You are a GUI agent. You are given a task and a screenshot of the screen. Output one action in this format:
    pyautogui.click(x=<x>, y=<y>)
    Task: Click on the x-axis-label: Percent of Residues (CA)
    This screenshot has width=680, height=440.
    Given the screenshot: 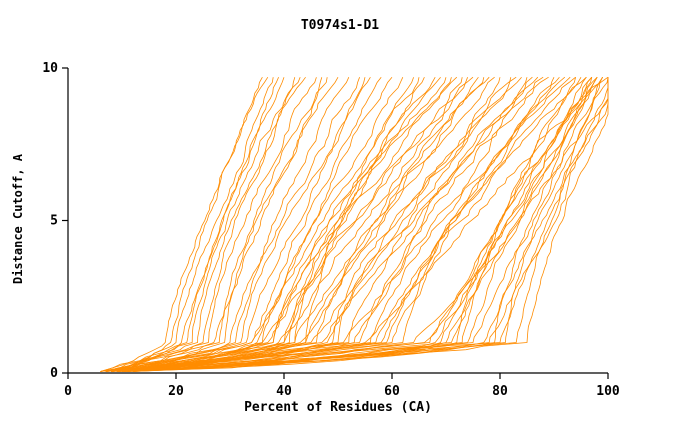 What is the action you would take?
    pyautogui.click(x=338, y=407)
    